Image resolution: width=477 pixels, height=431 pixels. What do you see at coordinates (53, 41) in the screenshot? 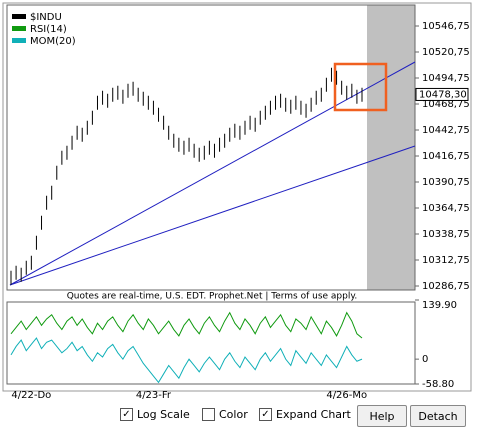
I see `legend-label: MOM(20)` at bounding box center [53, 41].